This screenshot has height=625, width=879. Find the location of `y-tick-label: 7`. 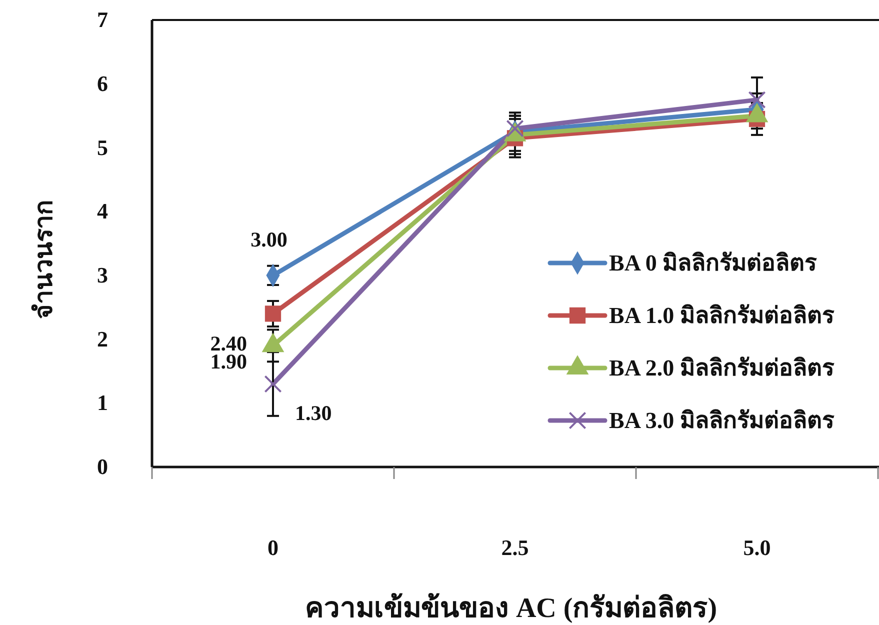

y-tick-label: 7 is located at coordinates (102, 19).